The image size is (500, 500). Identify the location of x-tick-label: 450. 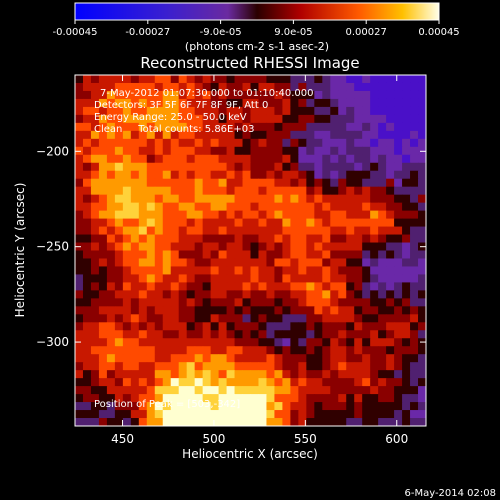
(122, 439).